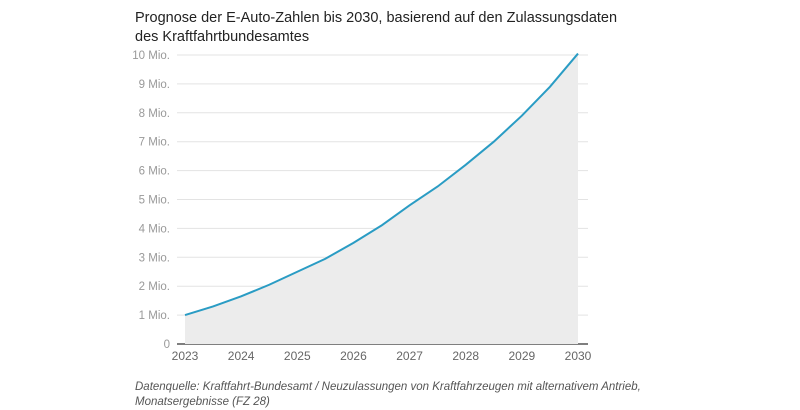 The height and width of the screenshot is (410, 800). Describe the element at coordinates (154, 143) in the screenshot. I see `y-tick-label: 7 Mio.` at that location.